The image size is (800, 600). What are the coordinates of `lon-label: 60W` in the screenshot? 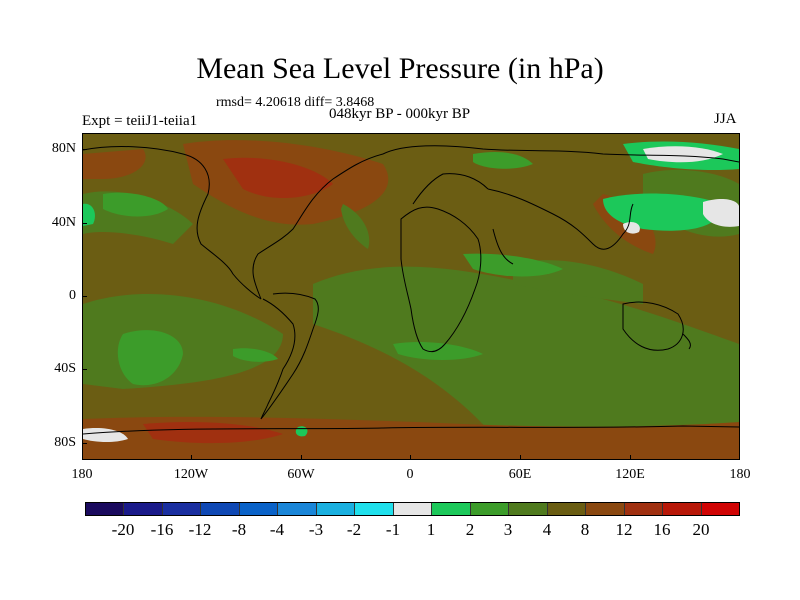 It's located at (301, 474).